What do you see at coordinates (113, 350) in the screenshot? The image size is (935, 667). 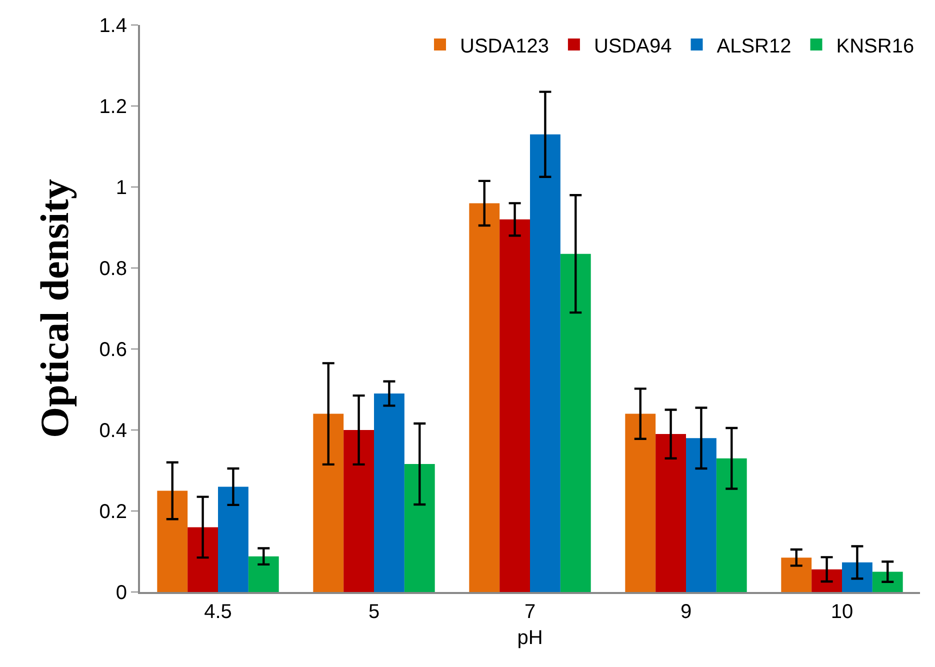 I see `y-tick-label: 0.6` at bounding box center [113, 350].